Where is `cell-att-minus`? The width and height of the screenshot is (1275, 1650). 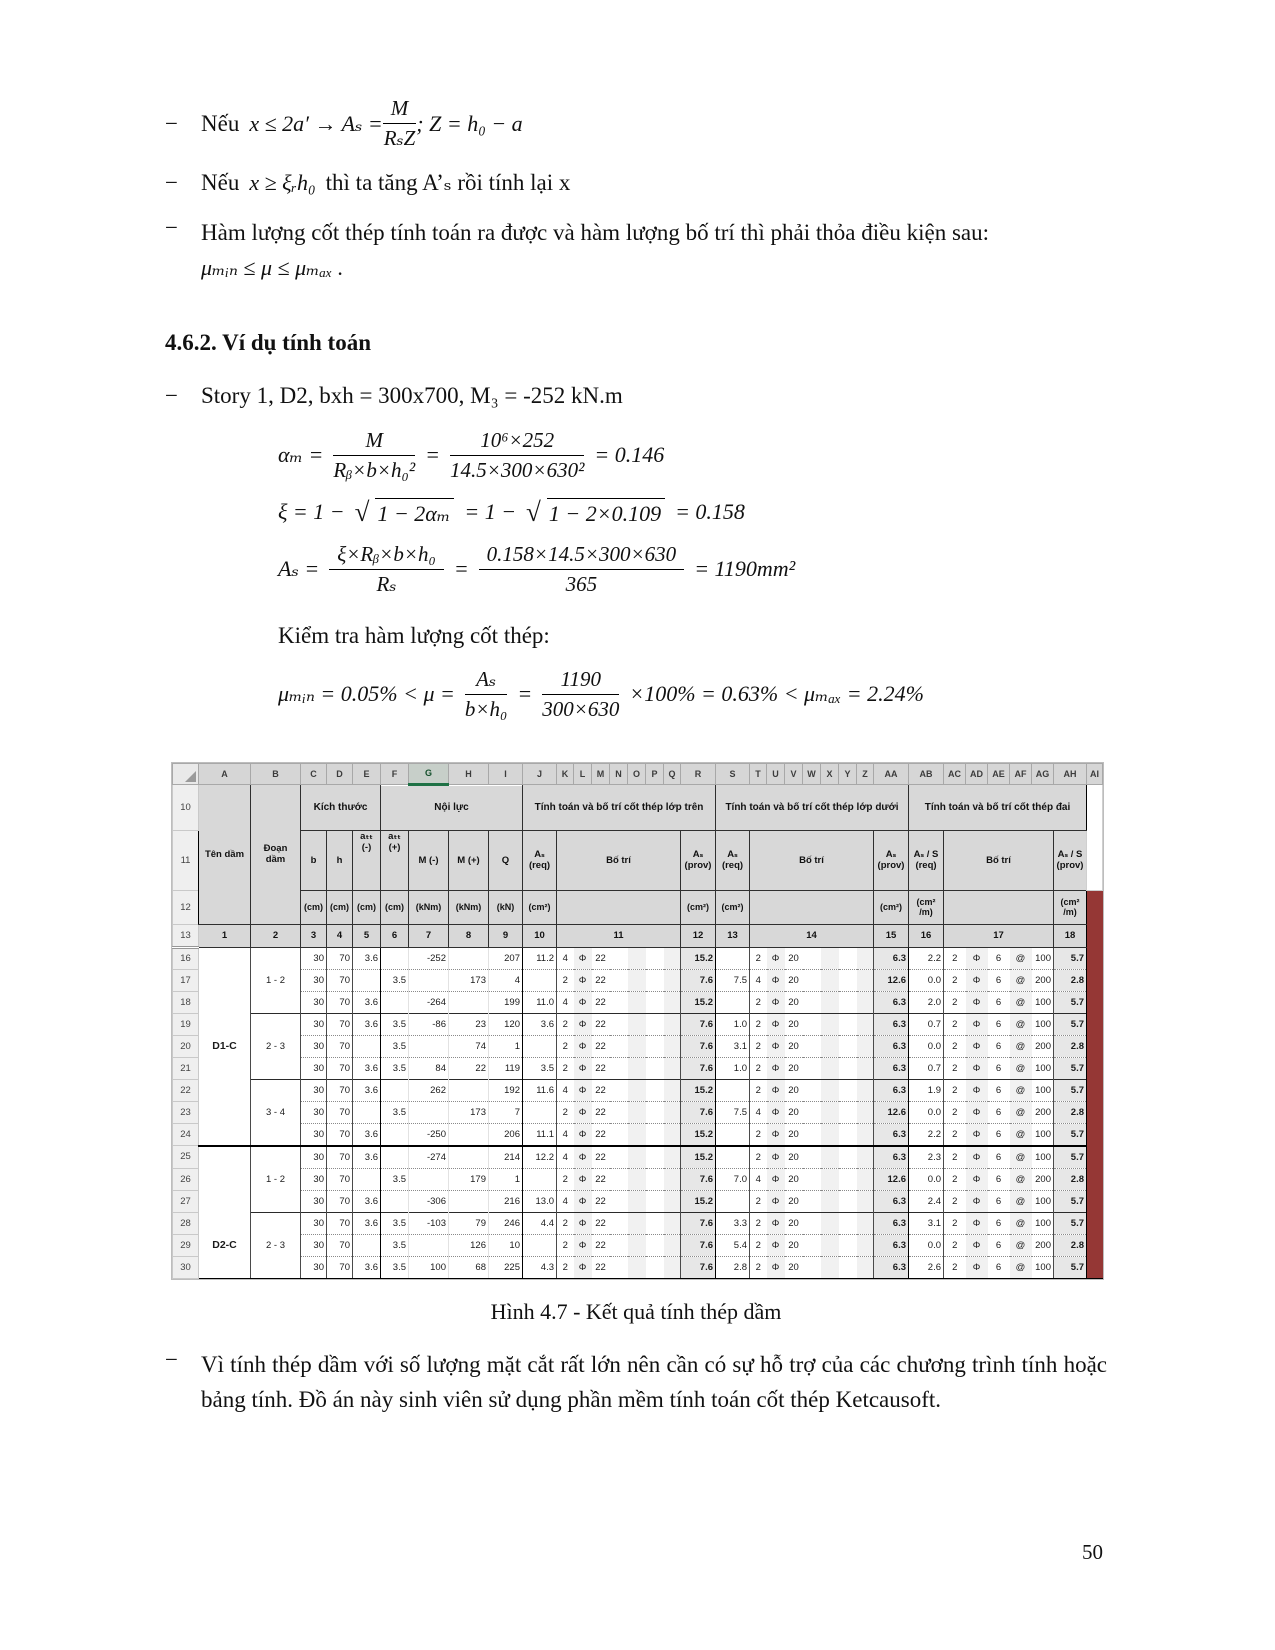 cell-att-minus is located at coordinates (366, 1245).